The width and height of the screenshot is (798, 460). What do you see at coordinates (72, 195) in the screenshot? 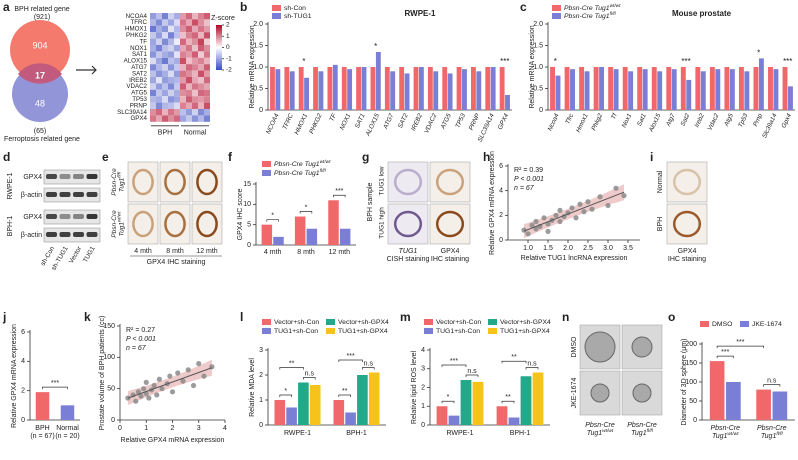
I see `blot` at bounding box center [72, 195].